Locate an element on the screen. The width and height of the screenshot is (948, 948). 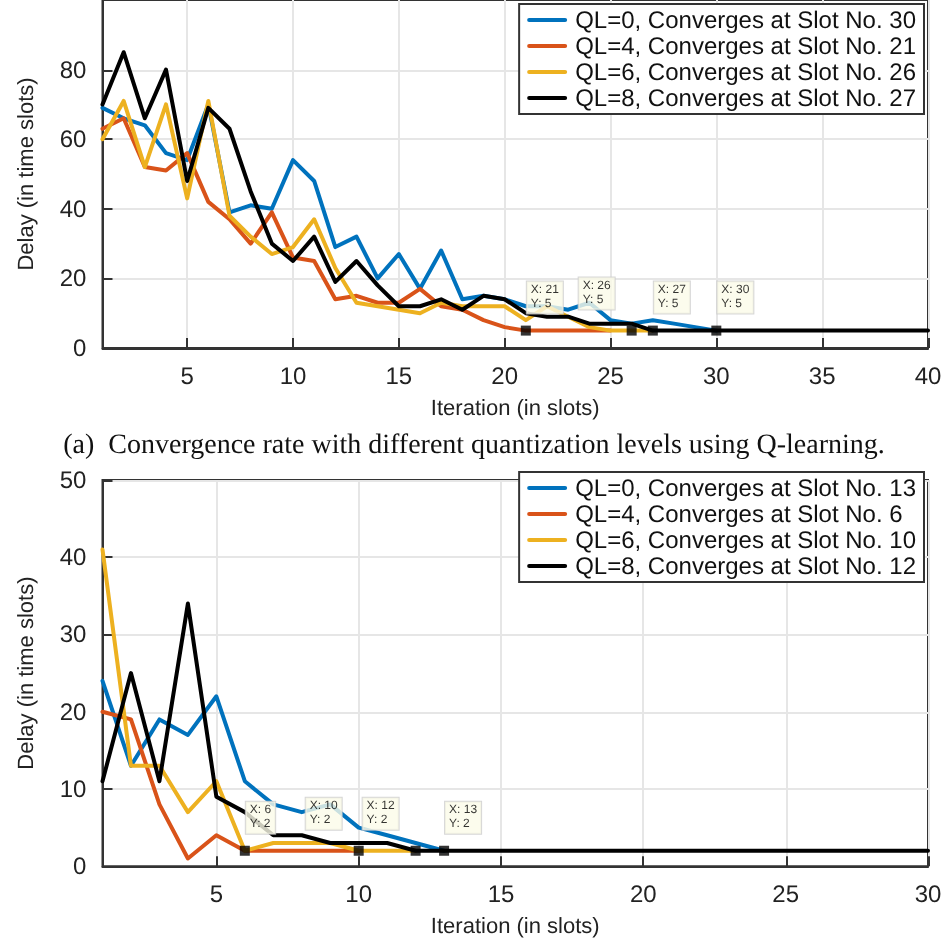
y-tick-label: 30 is located at coordinates (73, 634).